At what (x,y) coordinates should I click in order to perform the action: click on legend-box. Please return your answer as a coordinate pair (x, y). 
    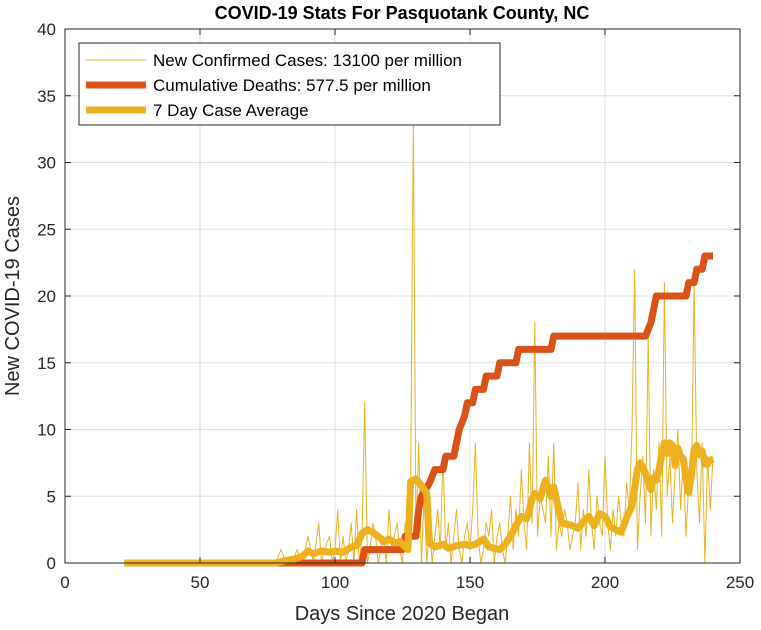
    Looking at the image, I should click on (289, 84).